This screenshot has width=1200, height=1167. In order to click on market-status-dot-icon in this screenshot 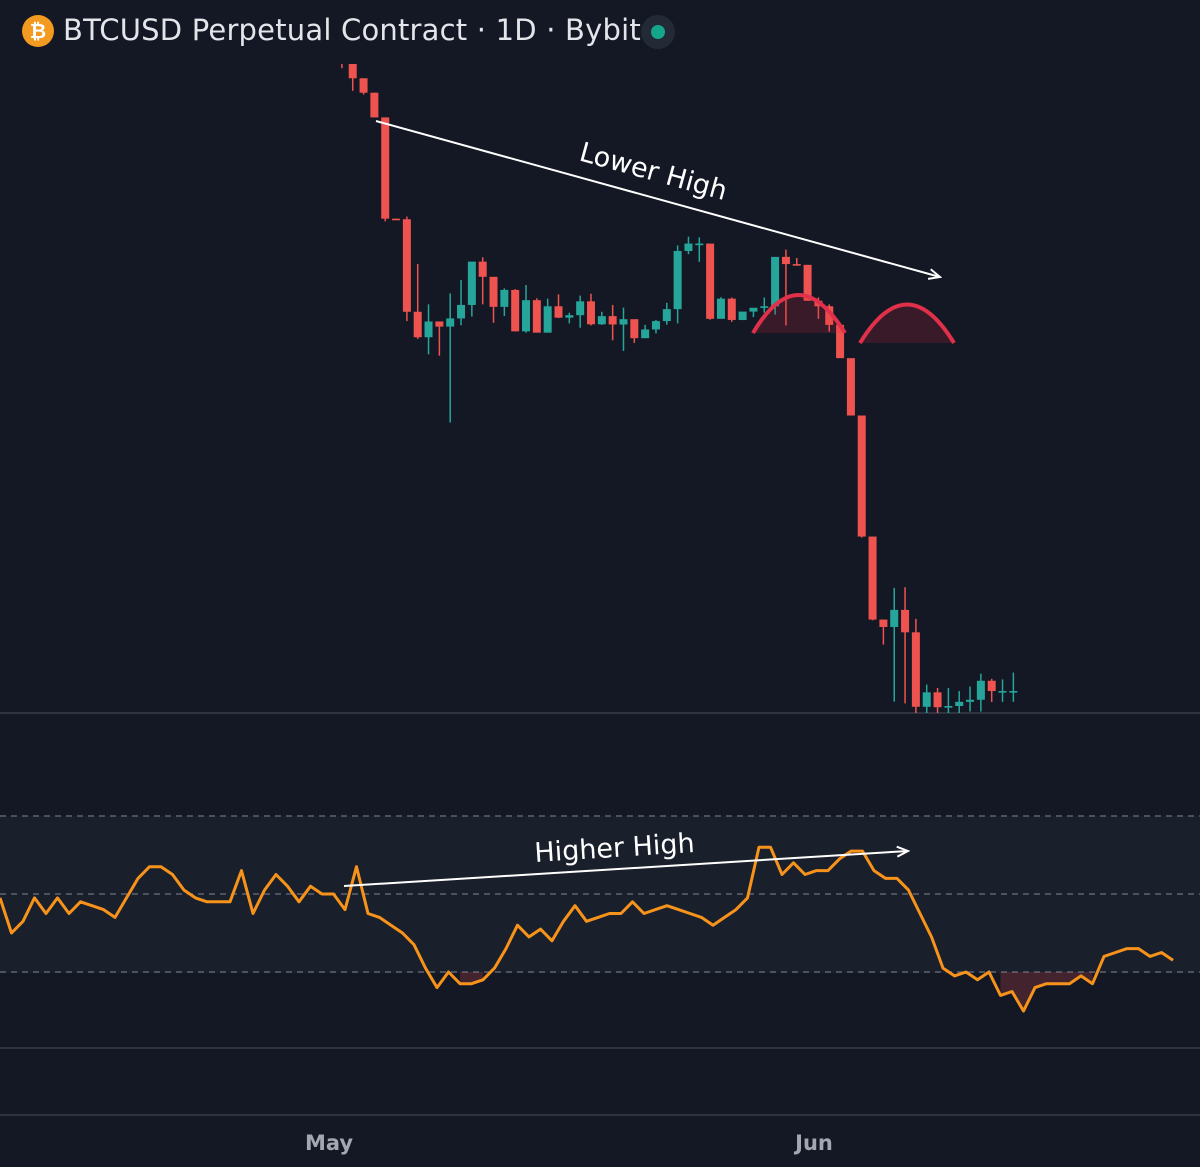, I will do `click(658, 32)`.